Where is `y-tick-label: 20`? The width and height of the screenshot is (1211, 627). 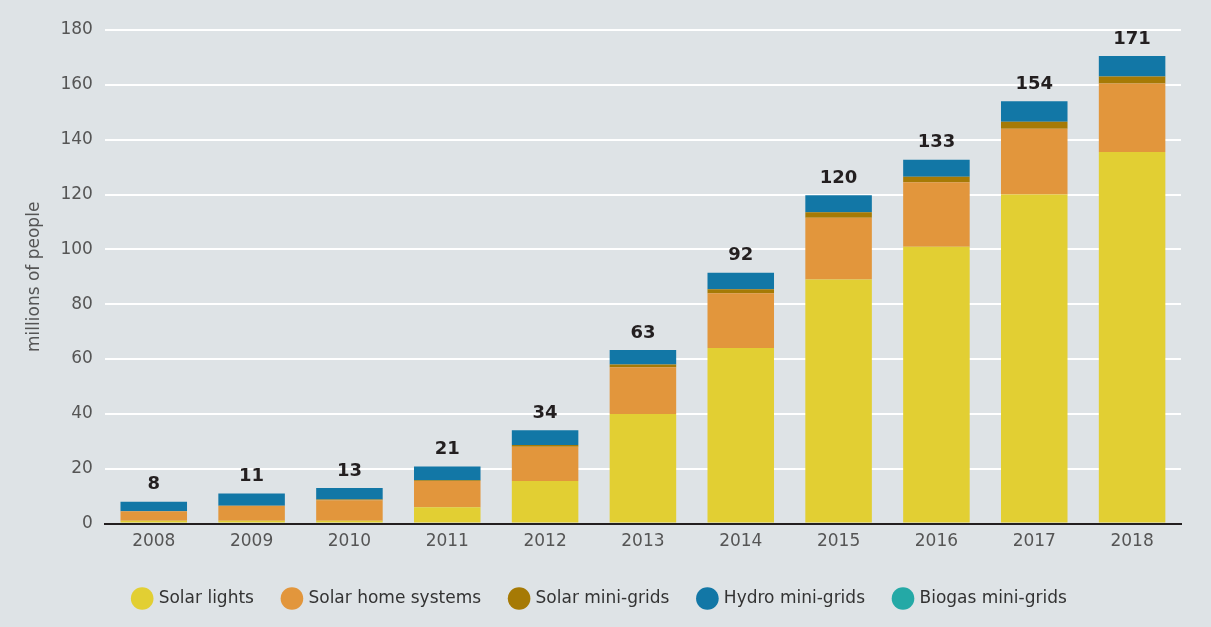 y-tick-label: 20 is located at coordinates (82, 467).